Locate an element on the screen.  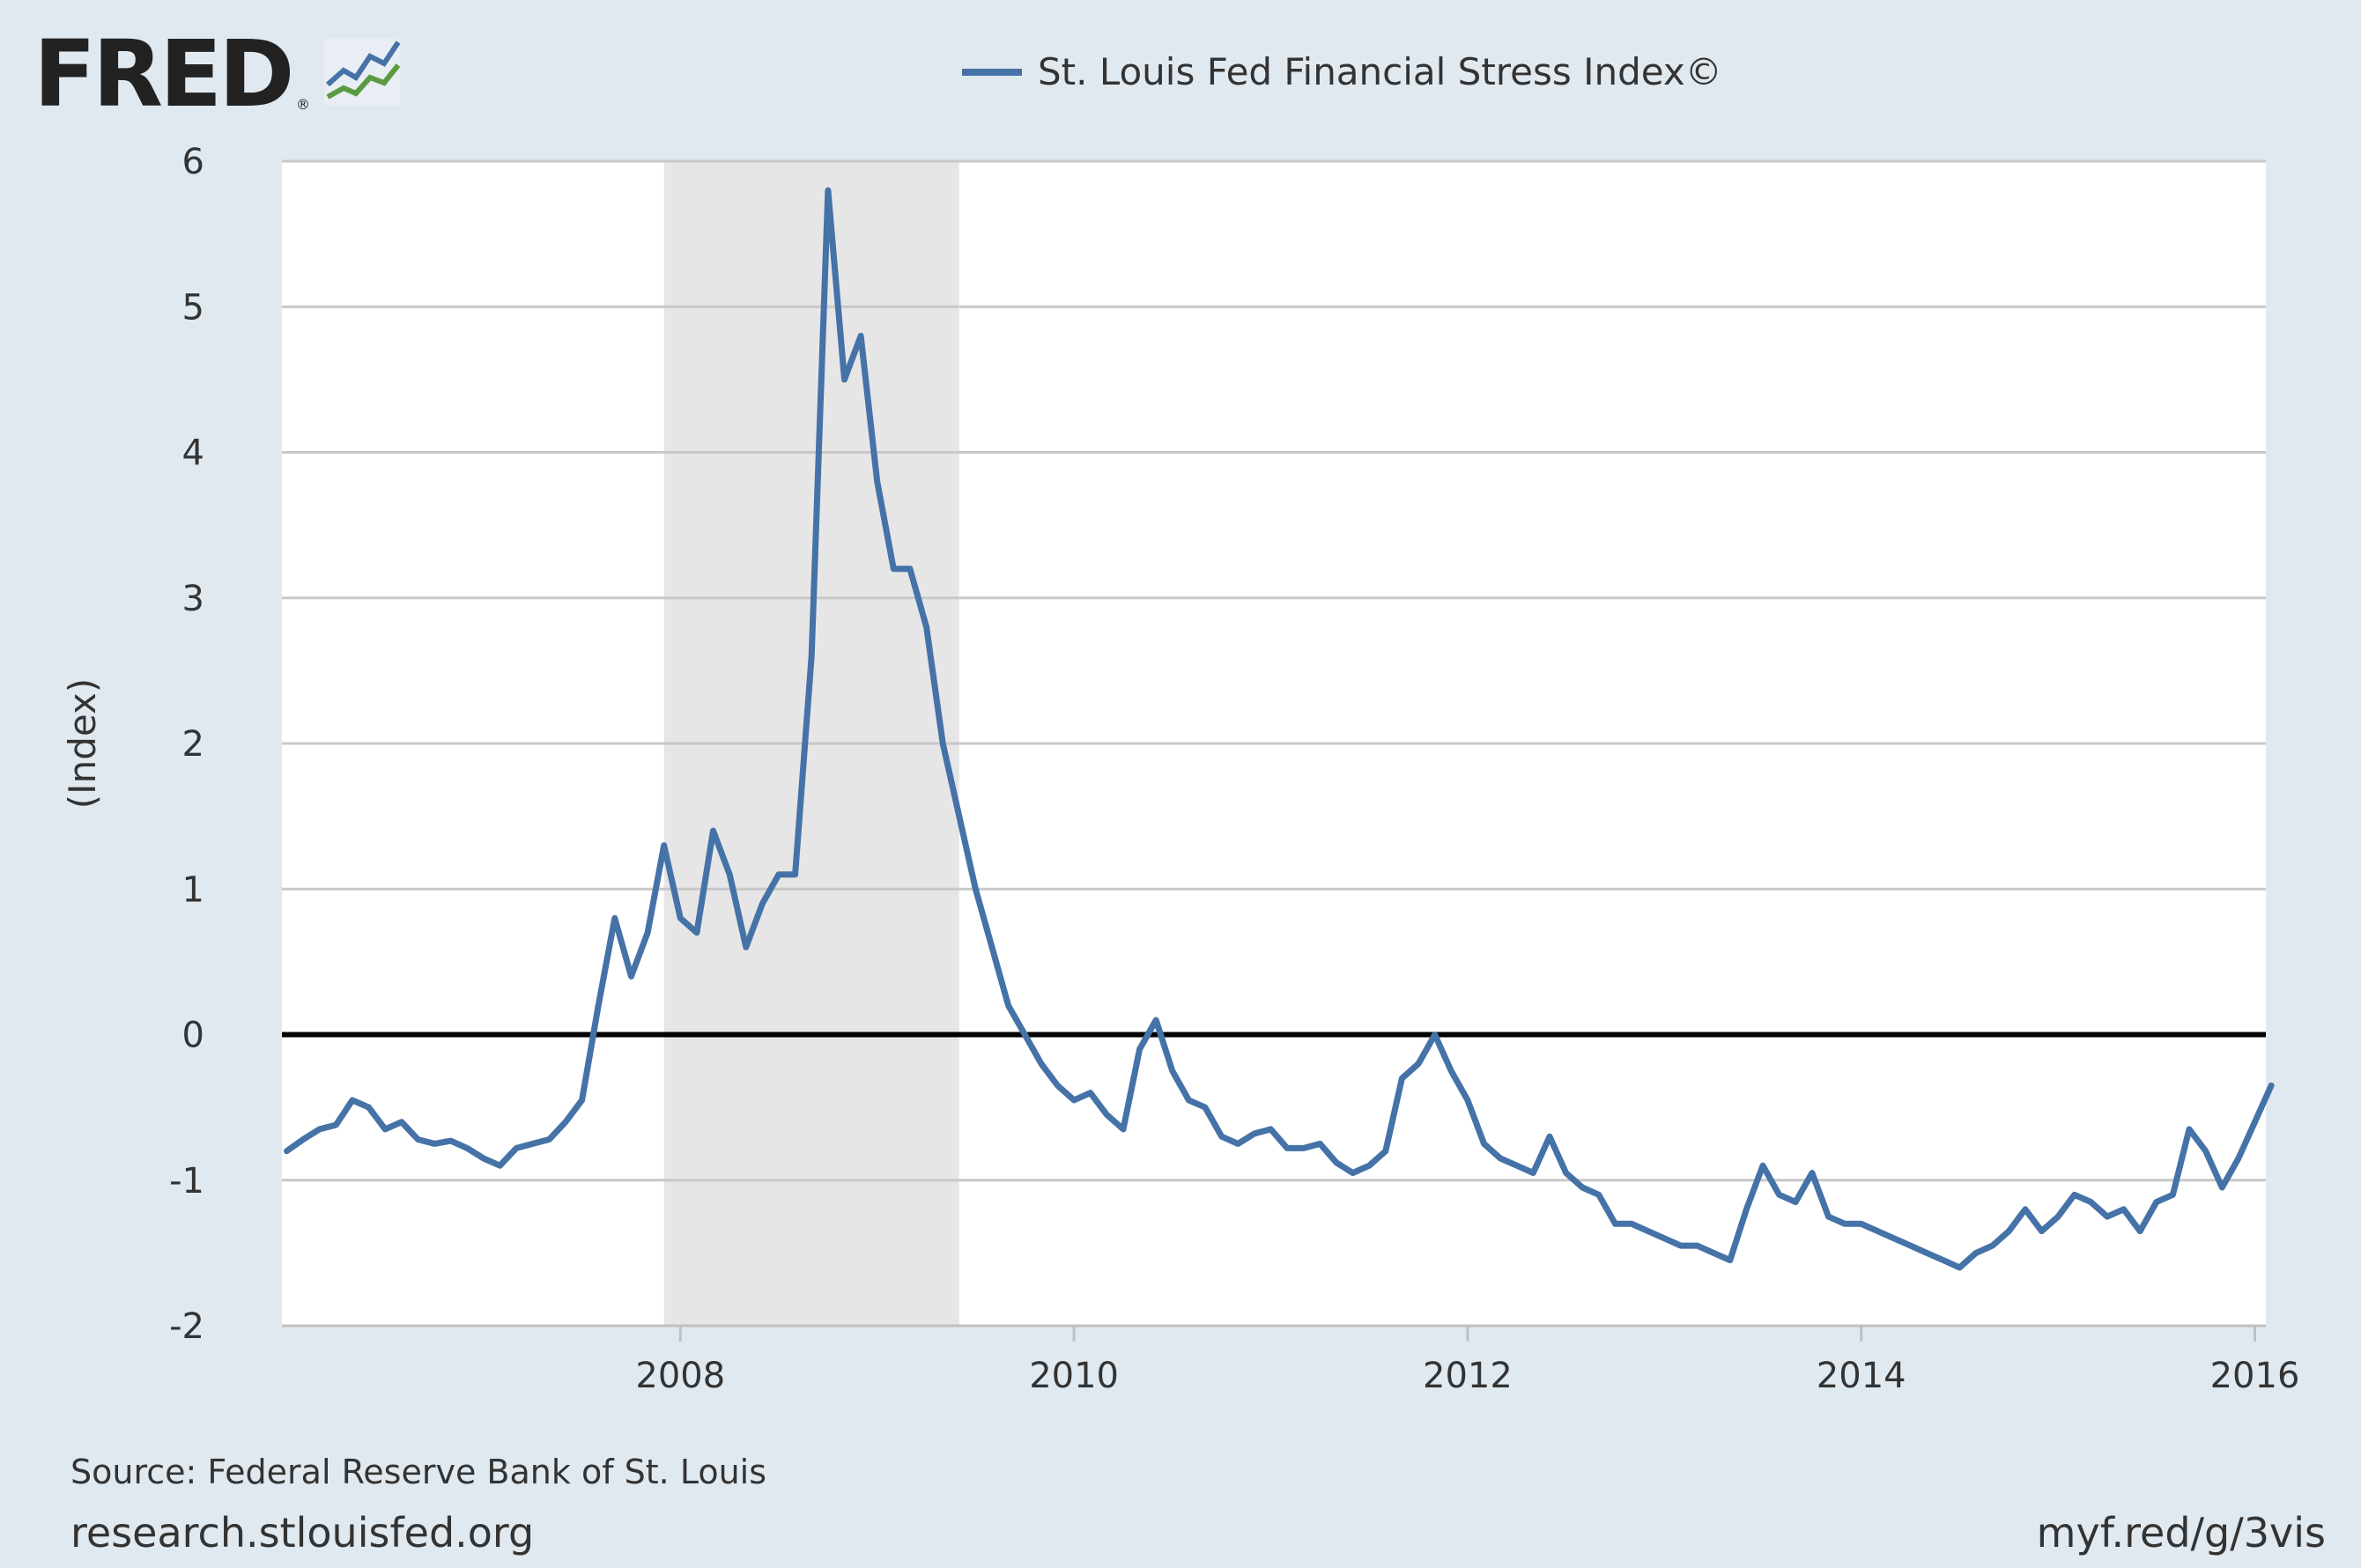
x-tick-label: 2016 is located at coordinates (2255, 1376).